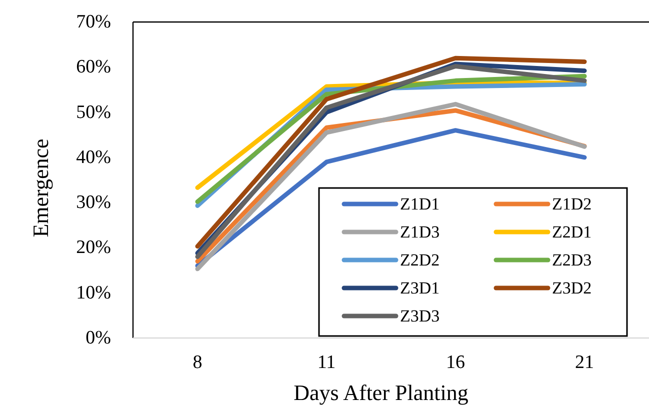 Image resolution: width=649 pixels, height=407 pixels. Describe the element at coordinates (572, 232) in the screenshot. I see `legend-label: Z2D1` at that location.